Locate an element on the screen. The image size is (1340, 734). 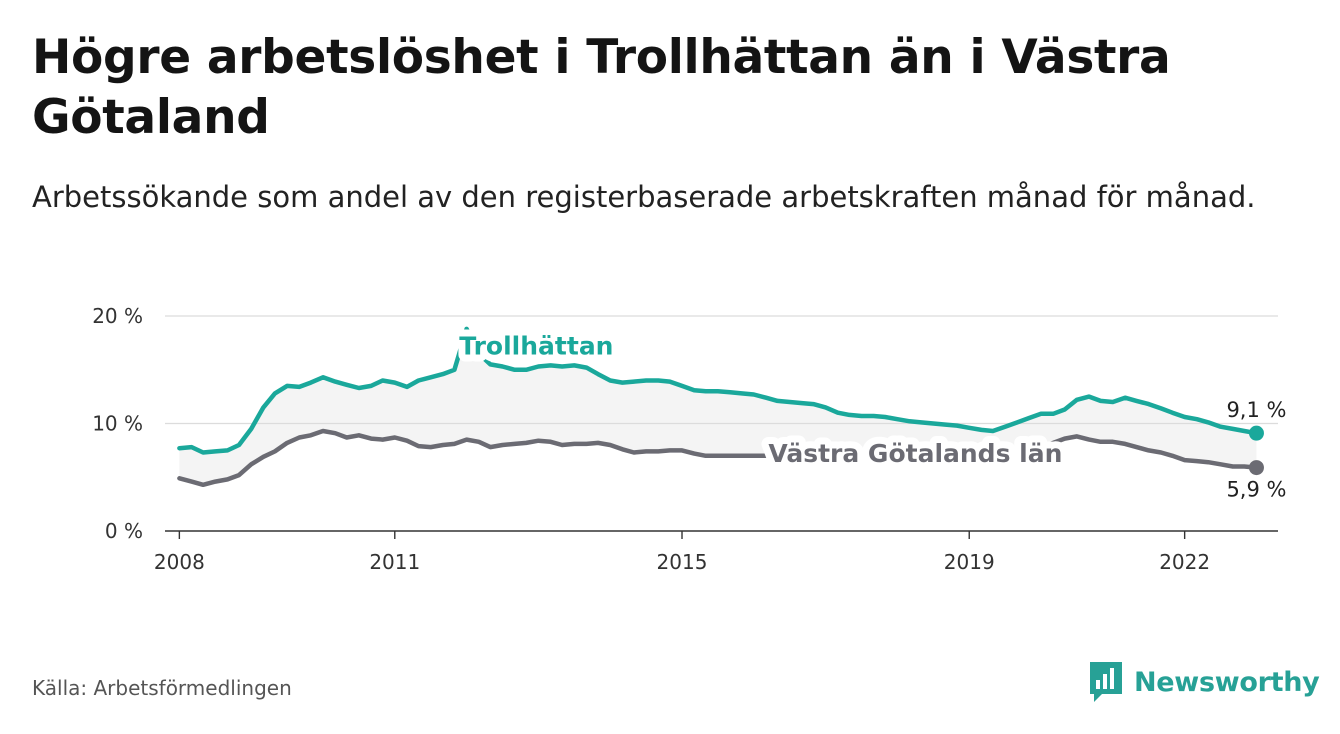
x-tick-label: 2008 is located at coordinates (179, 562).